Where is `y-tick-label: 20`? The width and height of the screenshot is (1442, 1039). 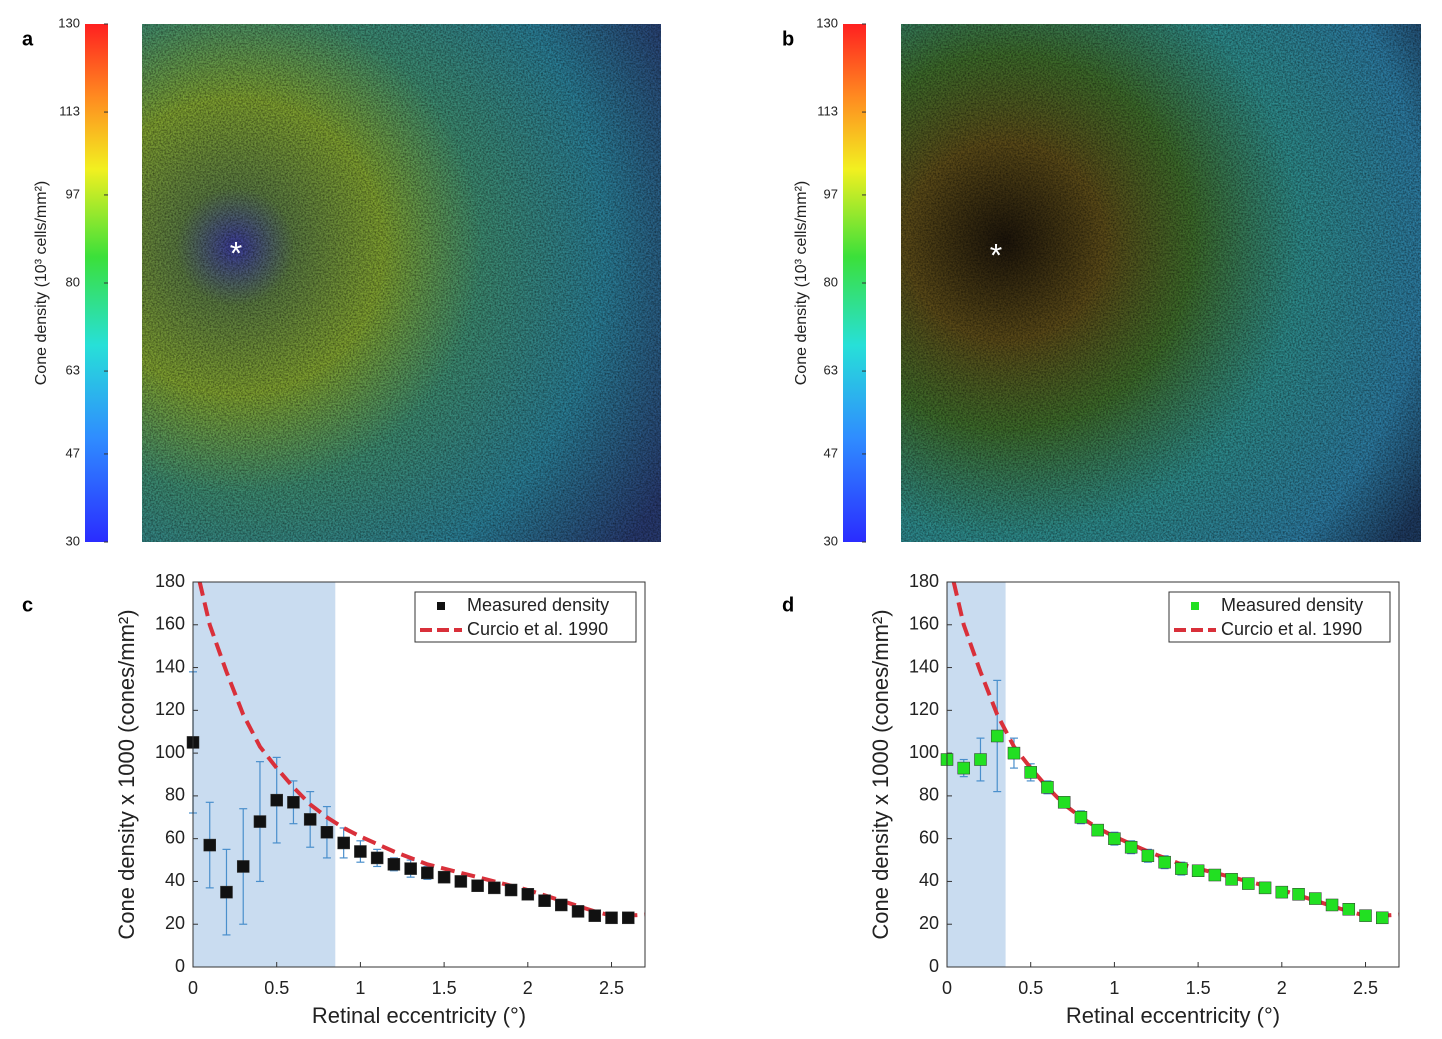 y-tick-label: 20 is located at coordinates (929, 923).